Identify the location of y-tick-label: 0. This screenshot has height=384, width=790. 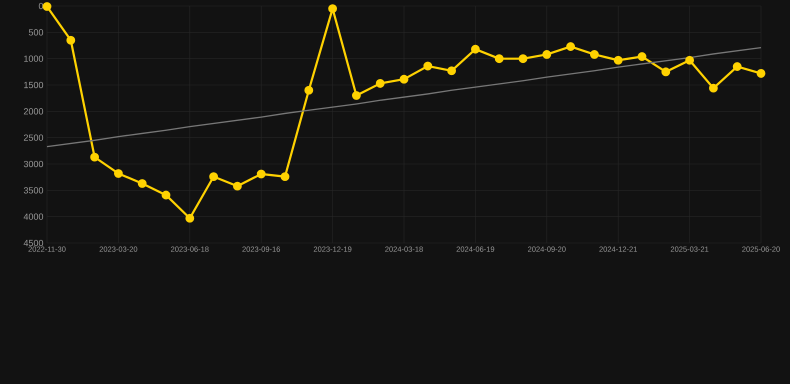
(41, 6).